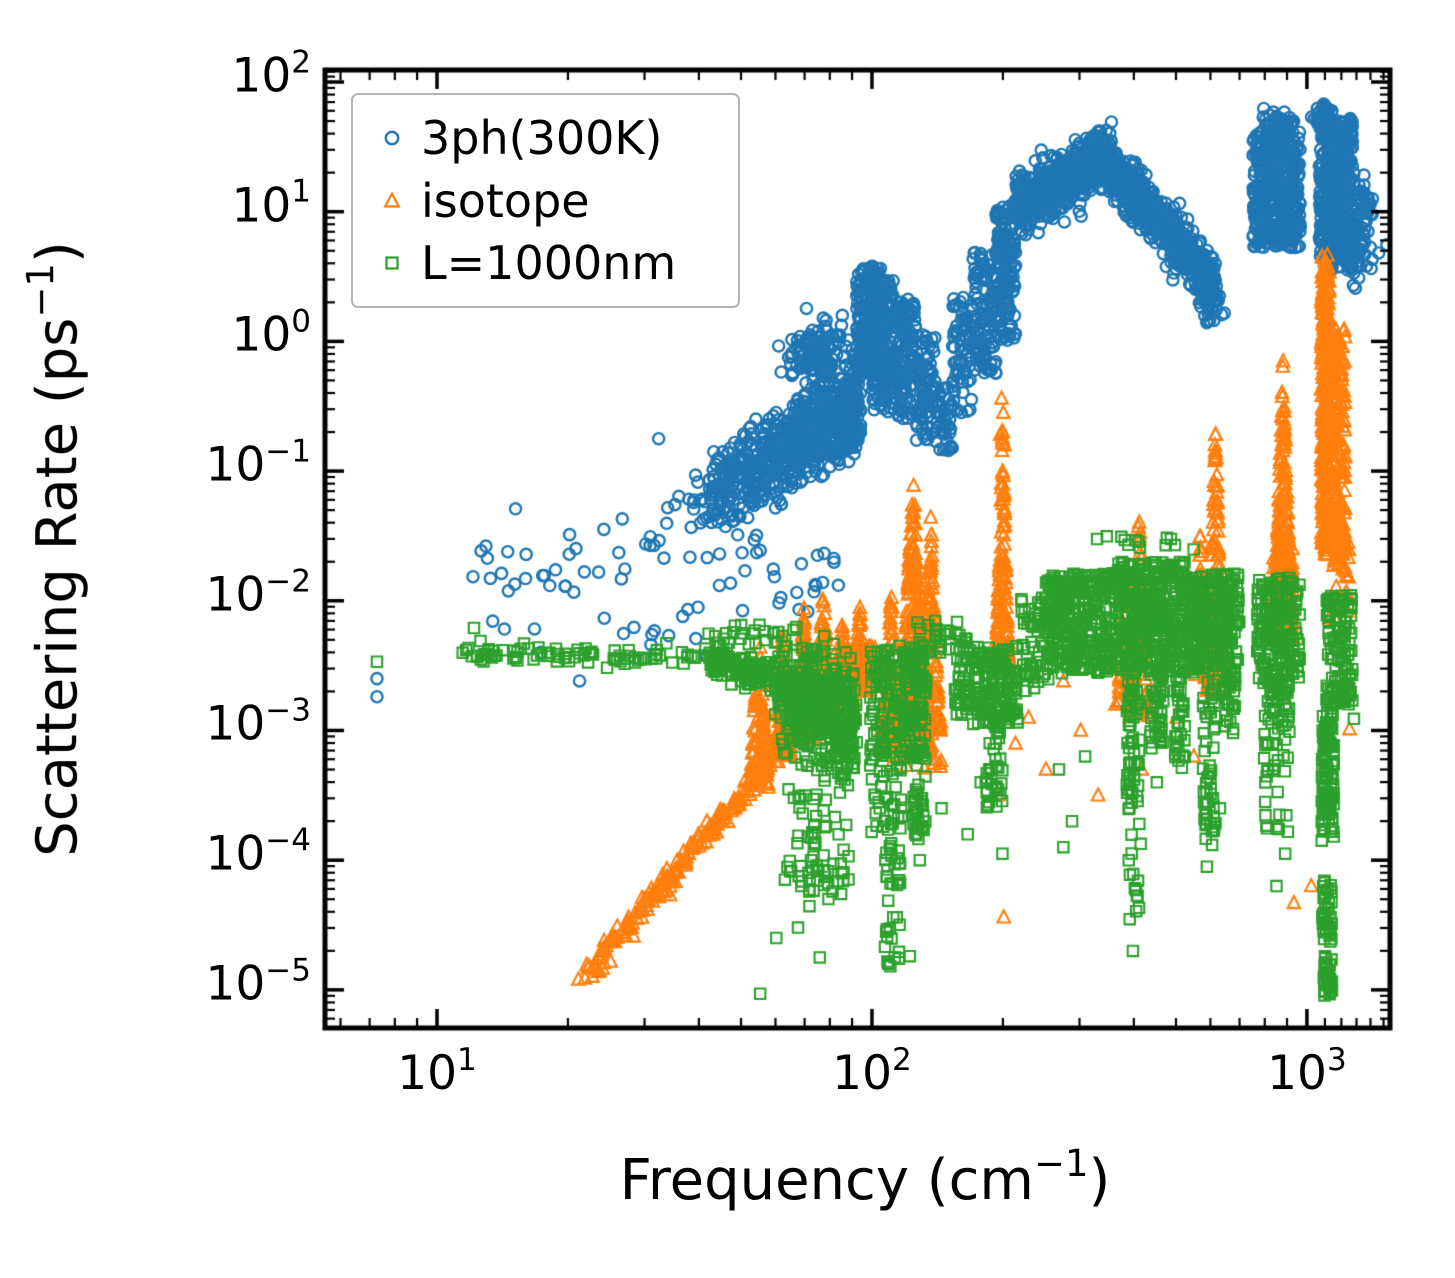  Describe the element at coordinates (258, 982) in the screenshot. I see `y-tick-label: 10⁻⁵` at that location.